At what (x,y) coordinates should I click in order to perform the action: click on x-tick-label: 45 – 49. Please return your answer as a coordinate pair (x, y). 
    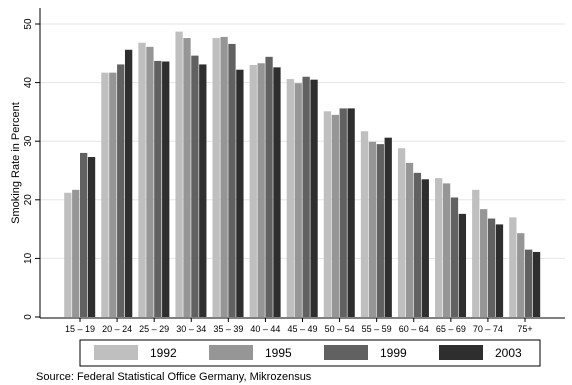
    Looking at the image, I should click on (302, 329).